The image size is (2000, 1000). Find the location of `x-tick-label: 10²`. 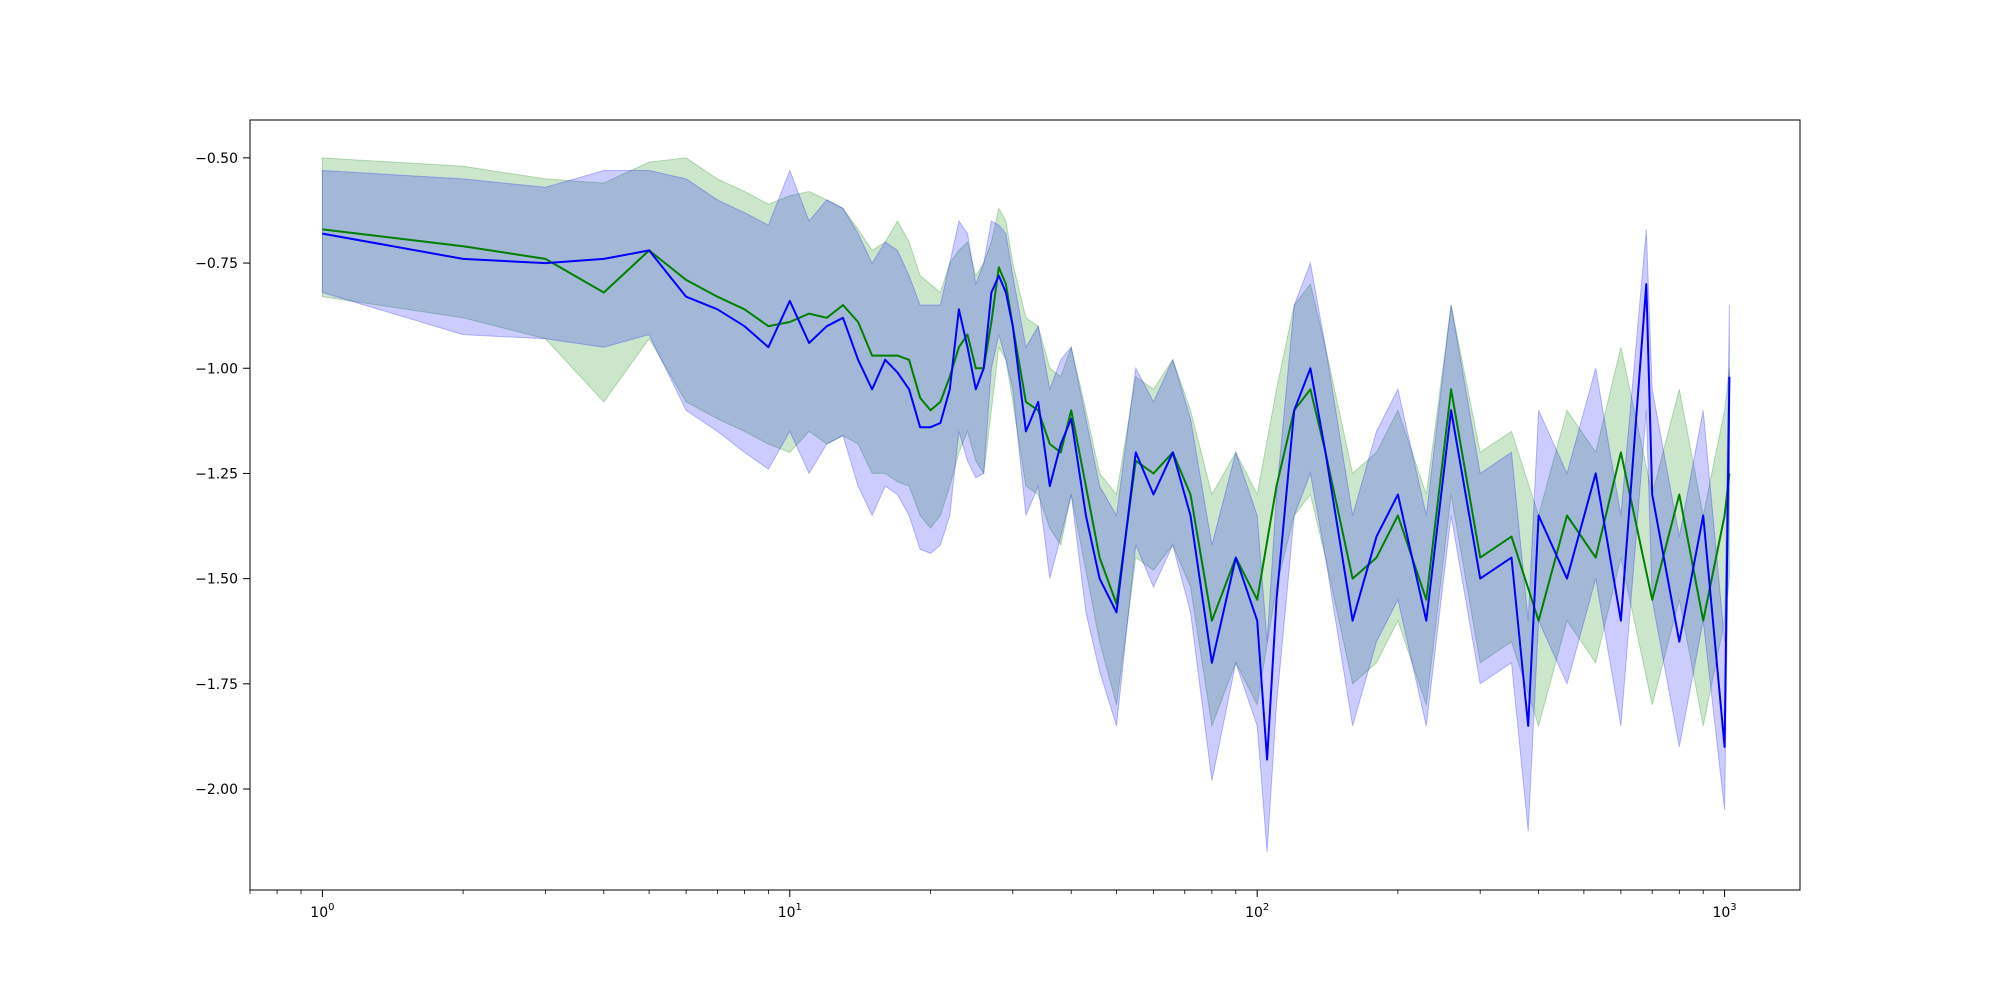

x-tick-label: 10² is located at coordinates (1257, 911).